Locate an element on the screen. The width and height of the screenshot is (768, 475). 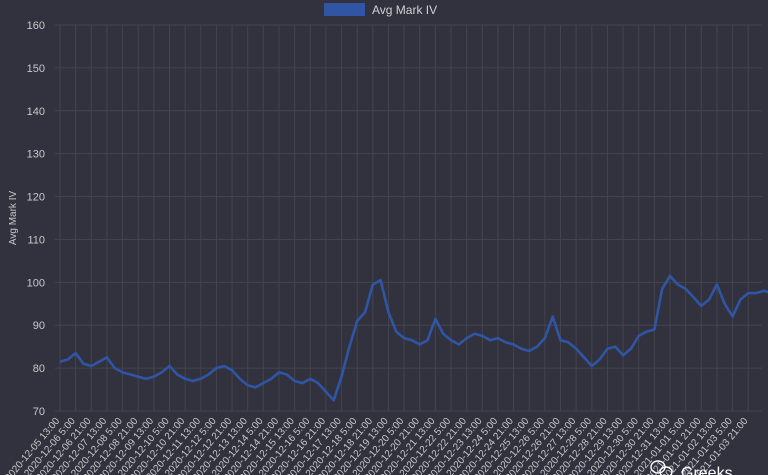
watermark: Greeks is located at coordinates (691, 467).